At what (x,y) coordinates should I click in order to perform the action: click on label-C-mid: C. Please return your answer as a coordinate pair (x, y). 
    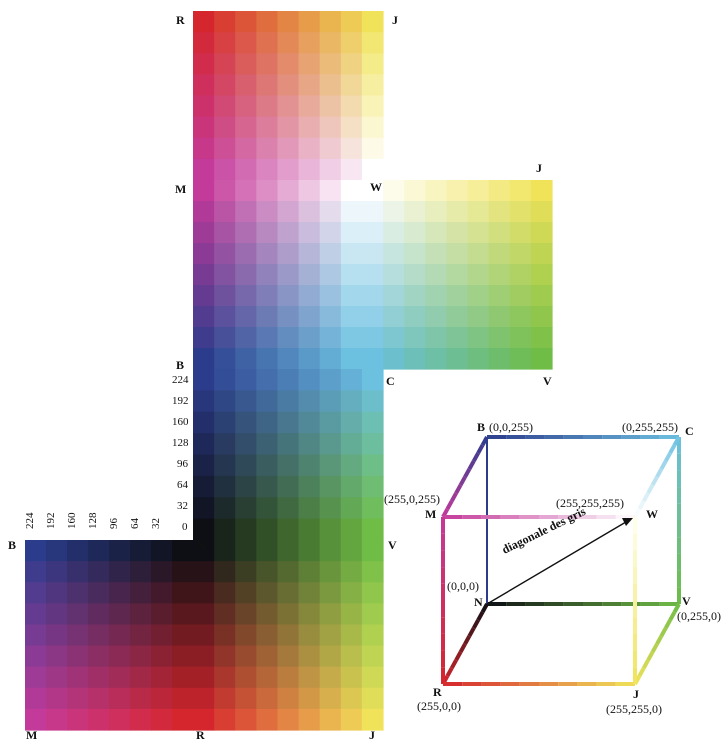
    Looking at the image, I should click on (390, 381).